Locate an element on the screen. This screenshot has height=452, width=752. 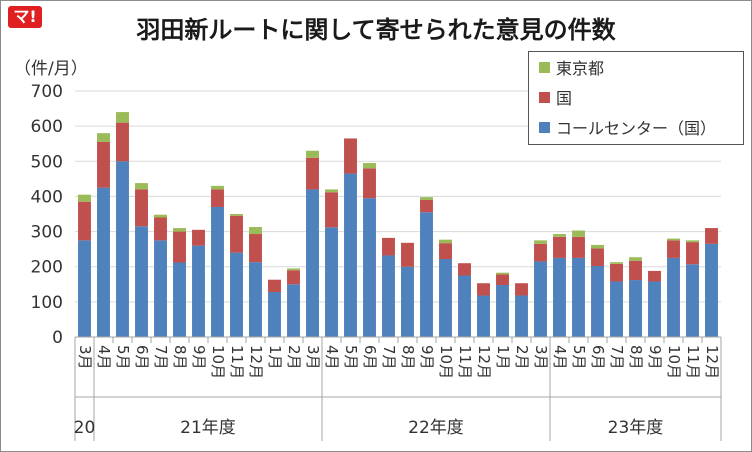
y-tick-label: 100 is located at coordinates (47, 303).